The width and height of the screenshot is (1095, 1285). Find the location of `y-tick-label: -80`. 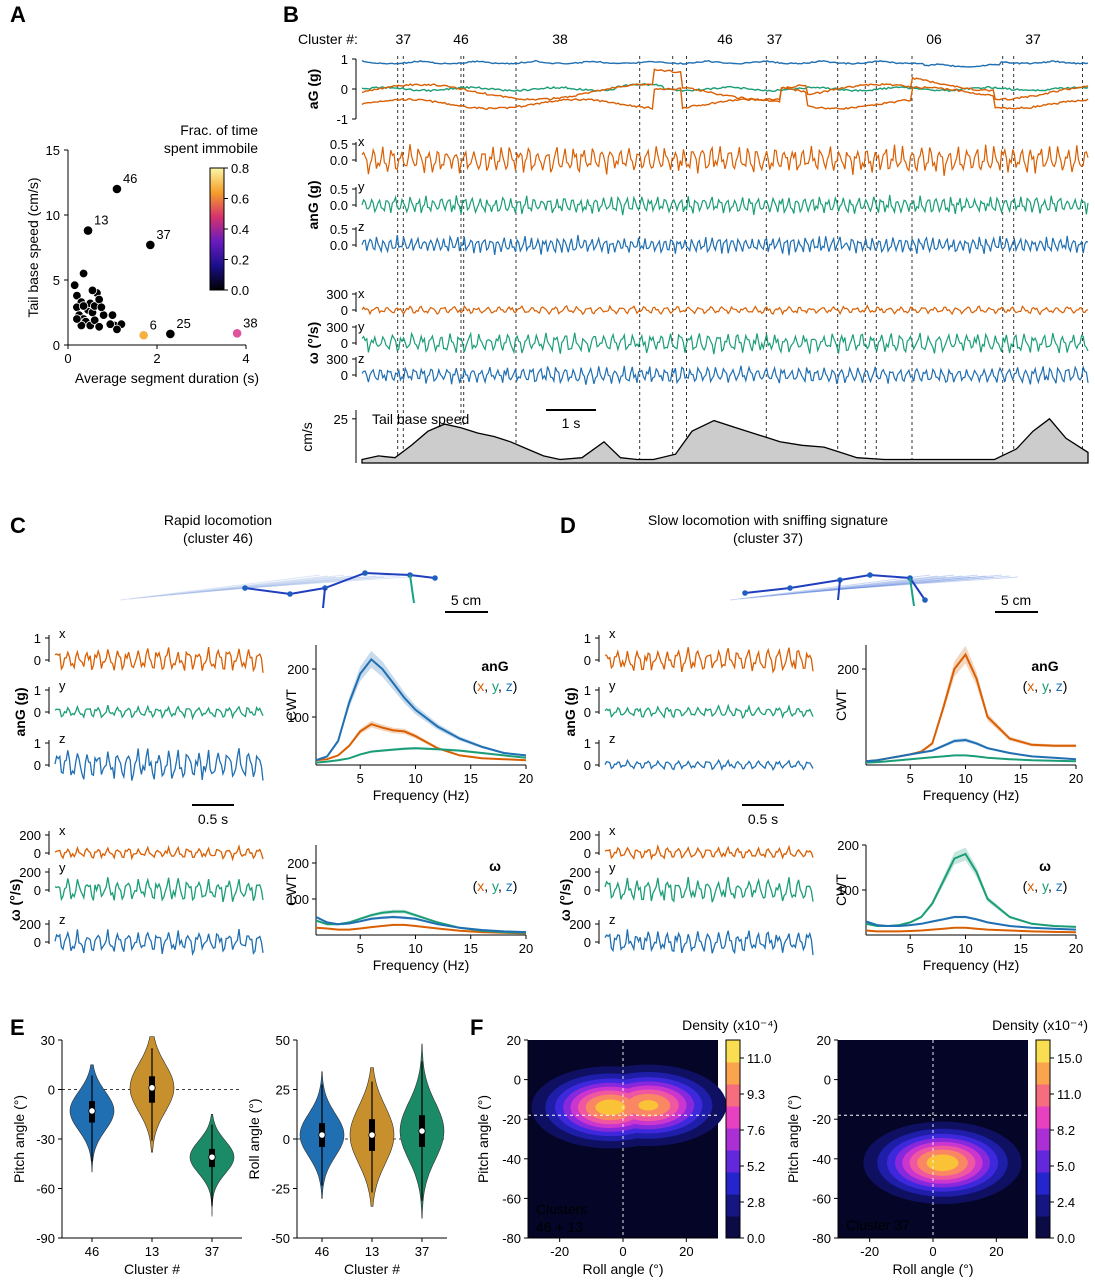

y-tick-label: -80 is located at coordinates (821, 1238).